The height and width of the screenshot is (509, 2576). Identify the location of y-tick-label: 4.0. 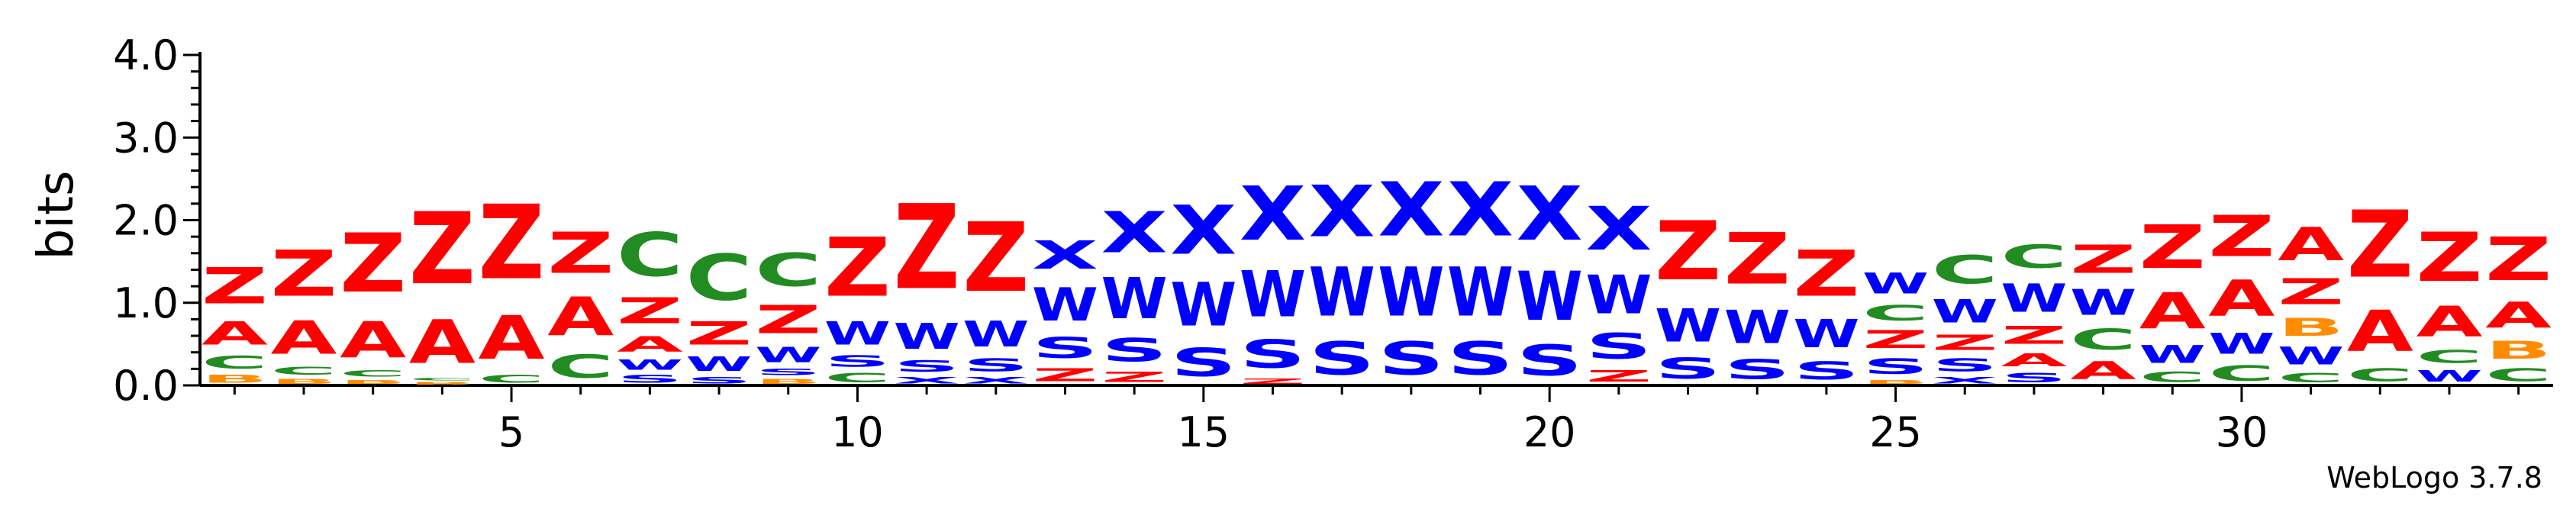
(146, 55).